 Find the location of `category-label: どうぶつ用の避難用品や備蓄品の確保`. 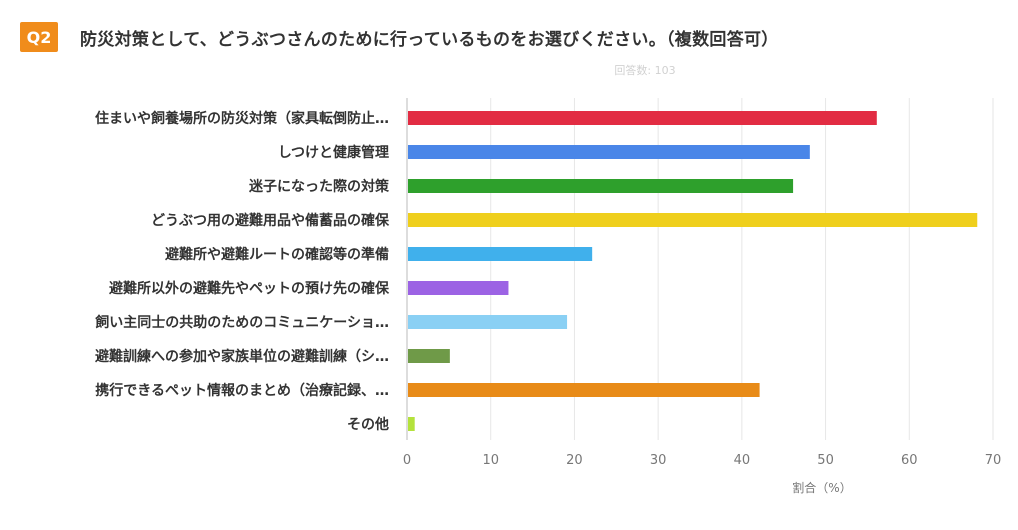

category-label: どうぶつ用の避難用品や備蓄品の確保 is located at coordinates (270, 220).